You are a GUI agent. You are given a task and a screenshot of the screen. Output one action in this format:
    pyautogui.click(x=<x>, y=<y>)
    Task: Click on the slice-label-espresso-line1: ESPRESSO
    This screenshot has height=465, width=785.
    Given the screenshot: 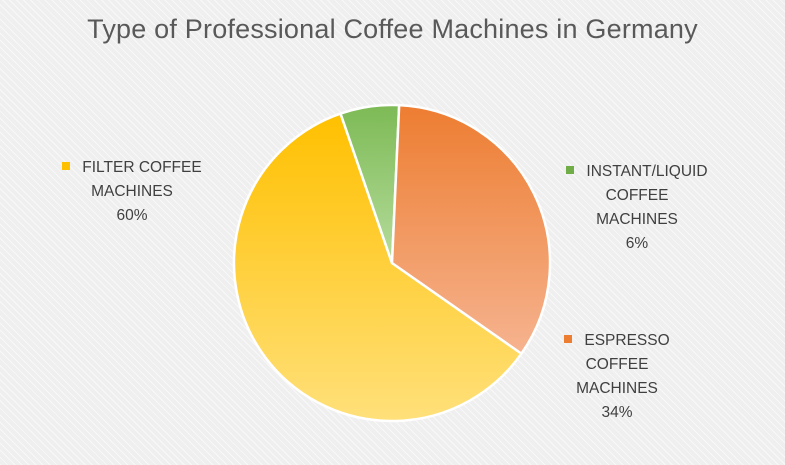 What is the action you would take?
    pyautogui.click(x=627, y=340)
    